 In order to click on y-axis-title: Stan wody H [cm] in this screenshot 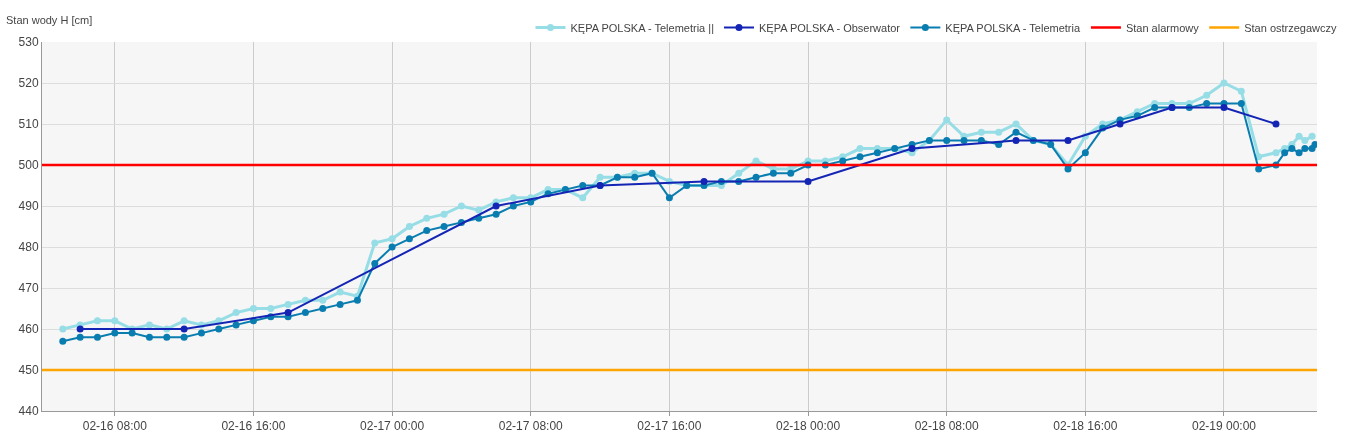, I will do `click(49, 20)`.